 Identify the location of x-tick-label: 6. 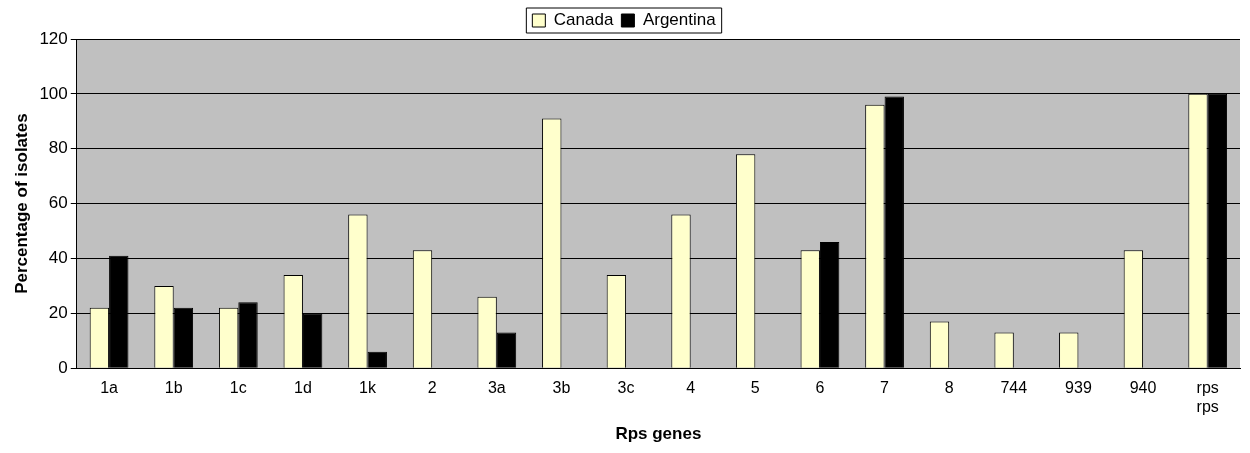
(820, 388).